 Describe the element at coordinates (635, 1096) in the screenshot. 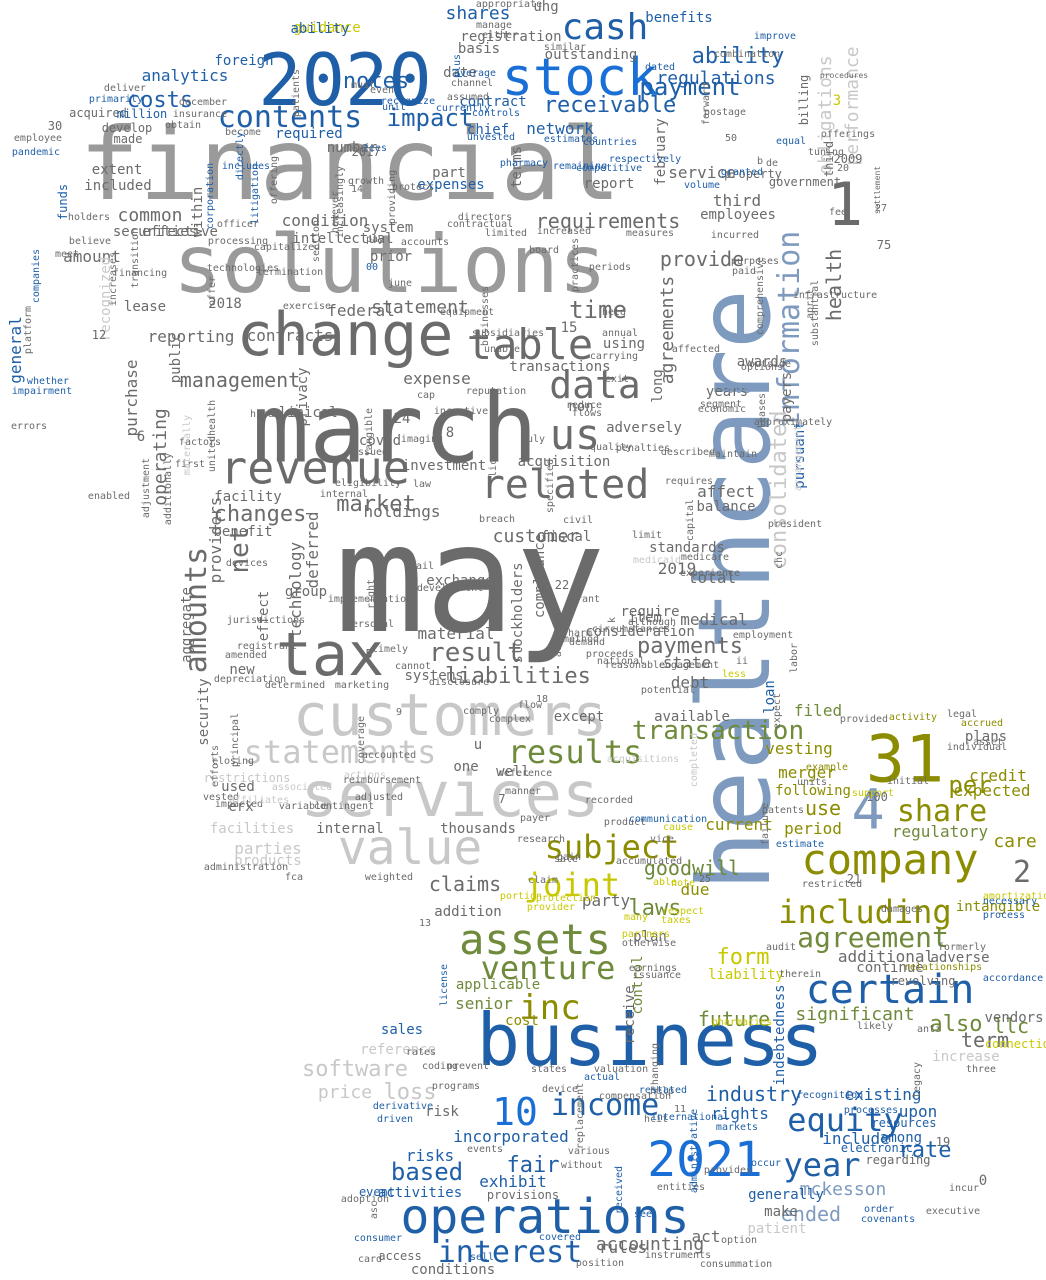

I see `word: compensation` at that location.